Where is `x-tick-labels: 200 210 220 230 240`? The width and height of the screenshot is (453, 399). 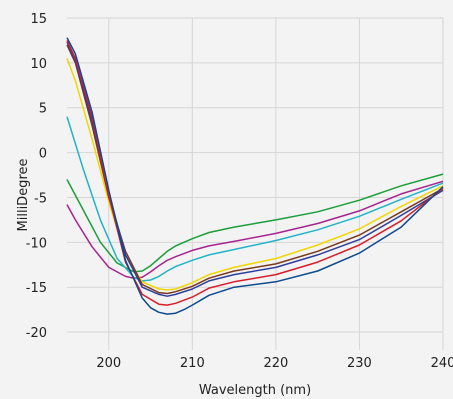 x-tick-labels: 200 210 220 230 240 is located at coordinates (274, 363).